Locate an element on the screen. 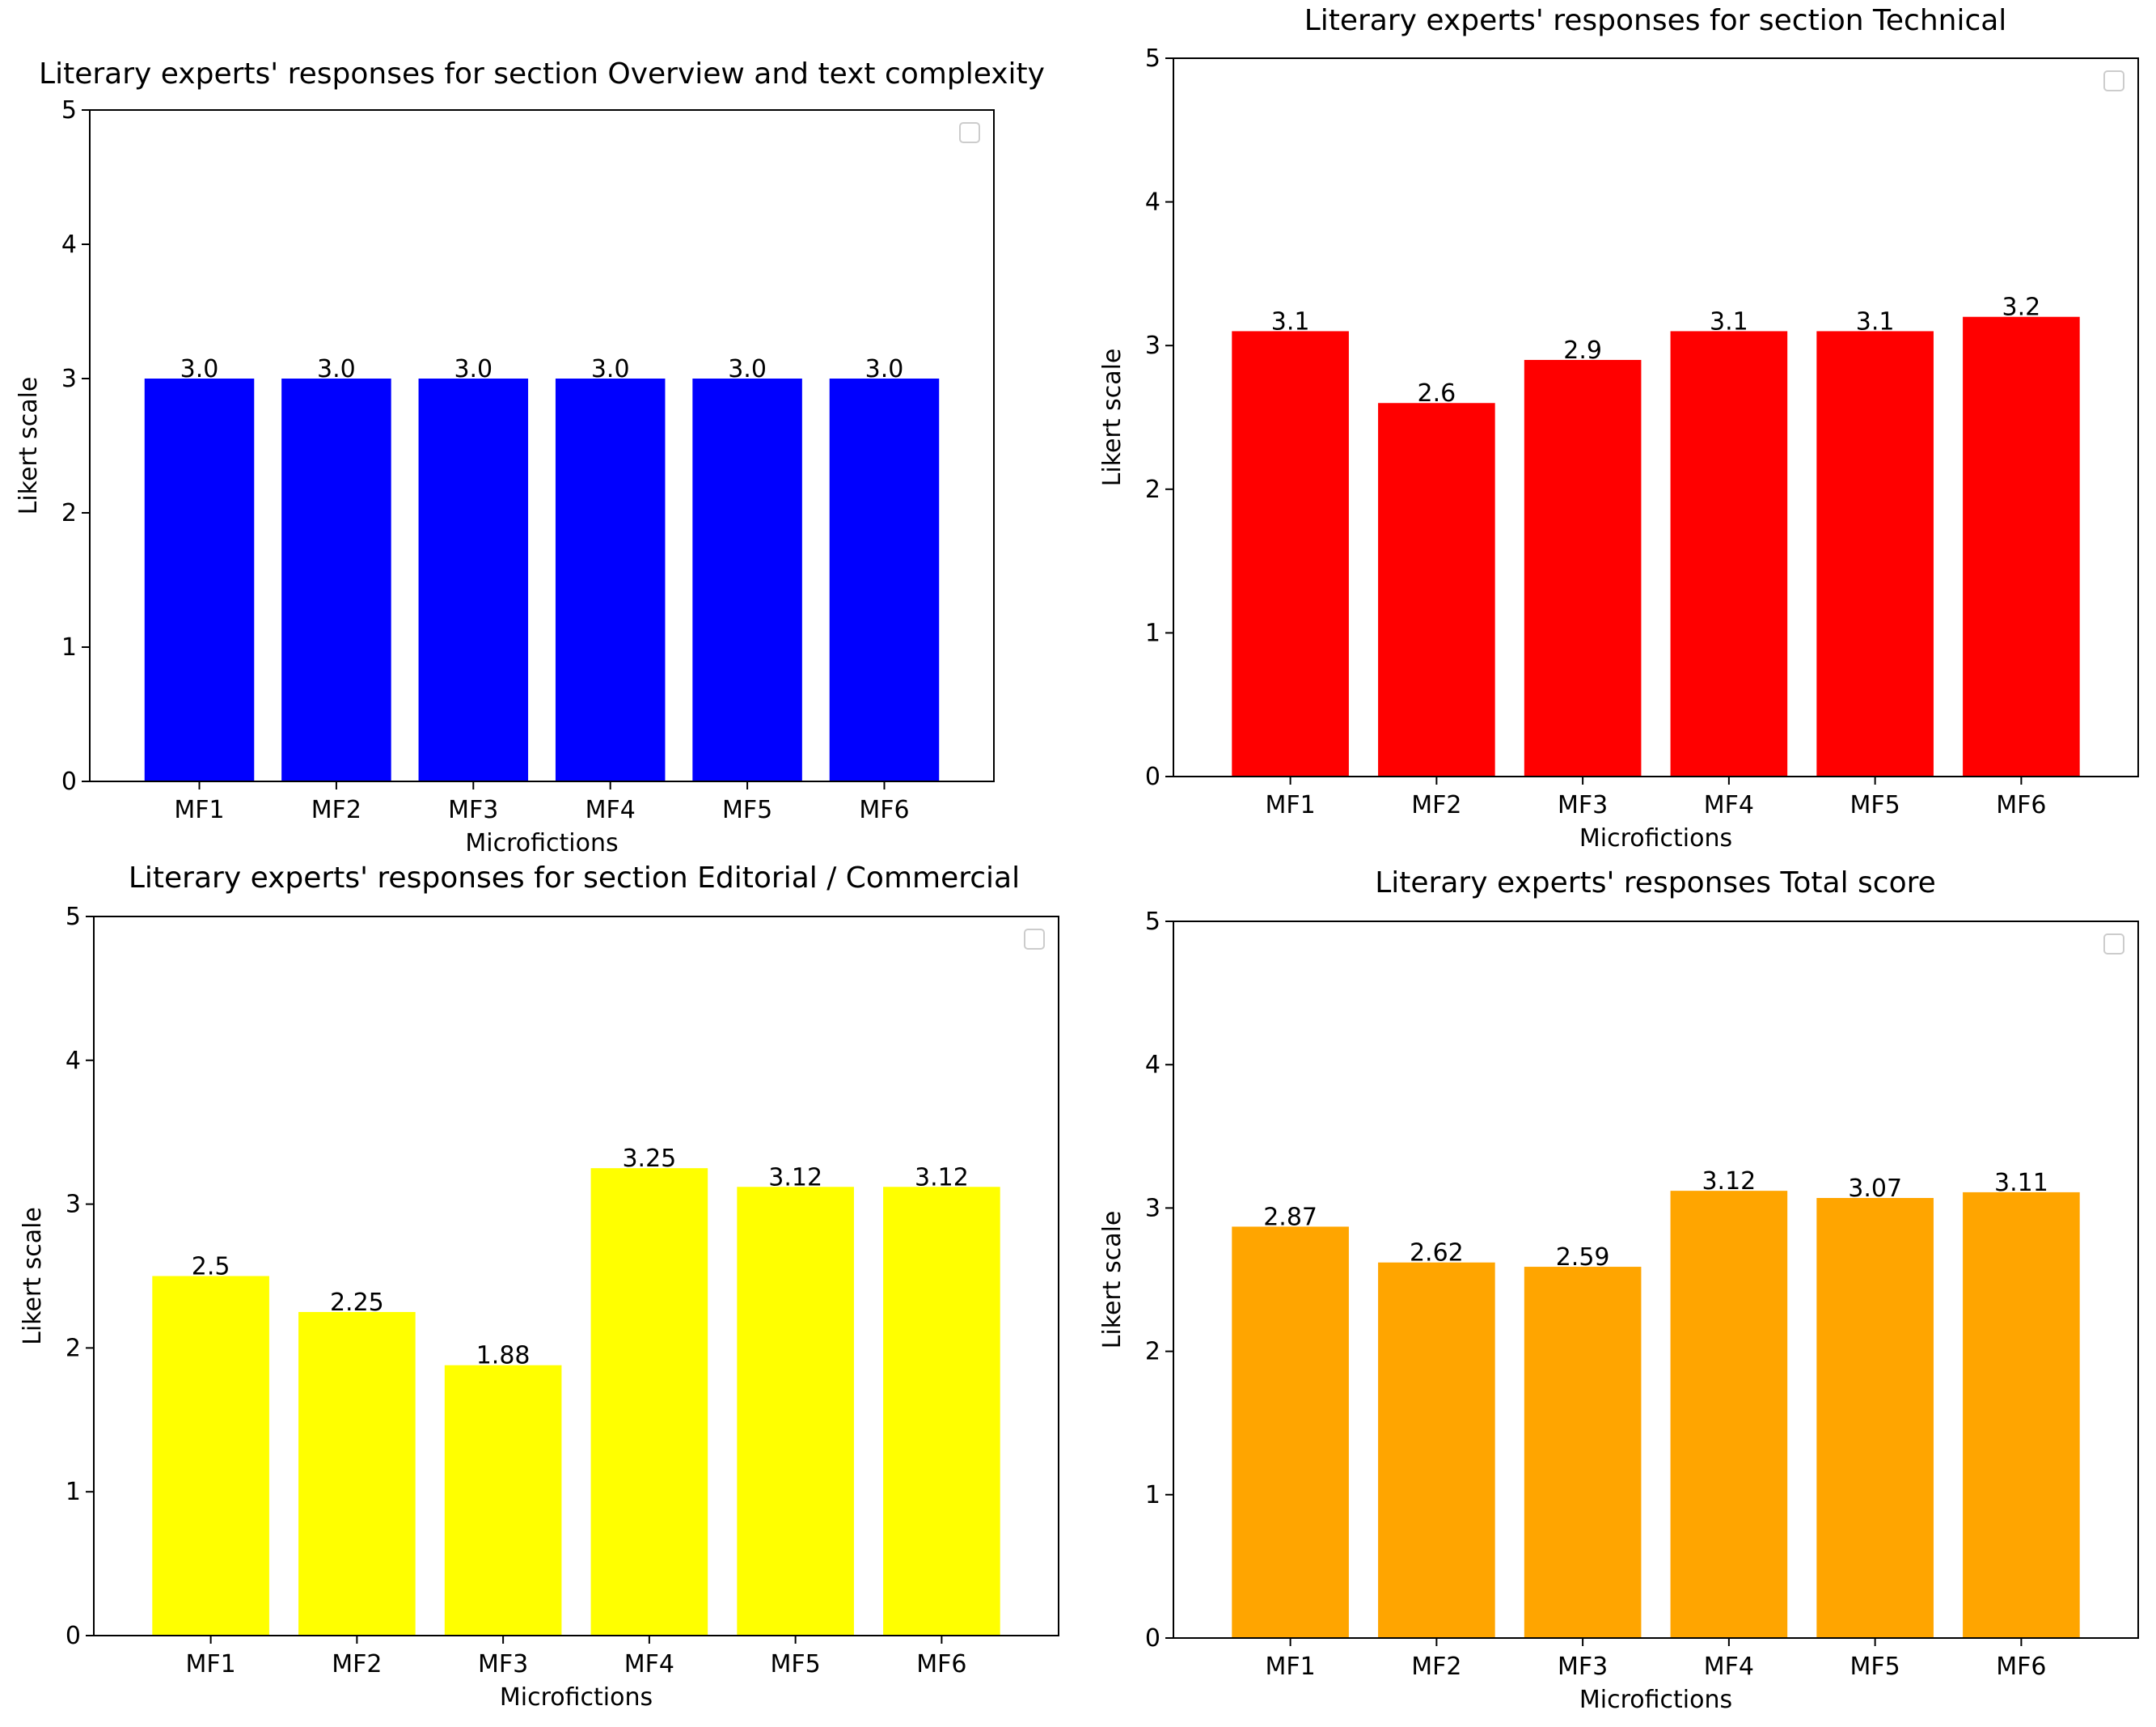 This screenshot has width=2156, height=1727. data-label: 2.87 is located at coordinates (1290, 1217).